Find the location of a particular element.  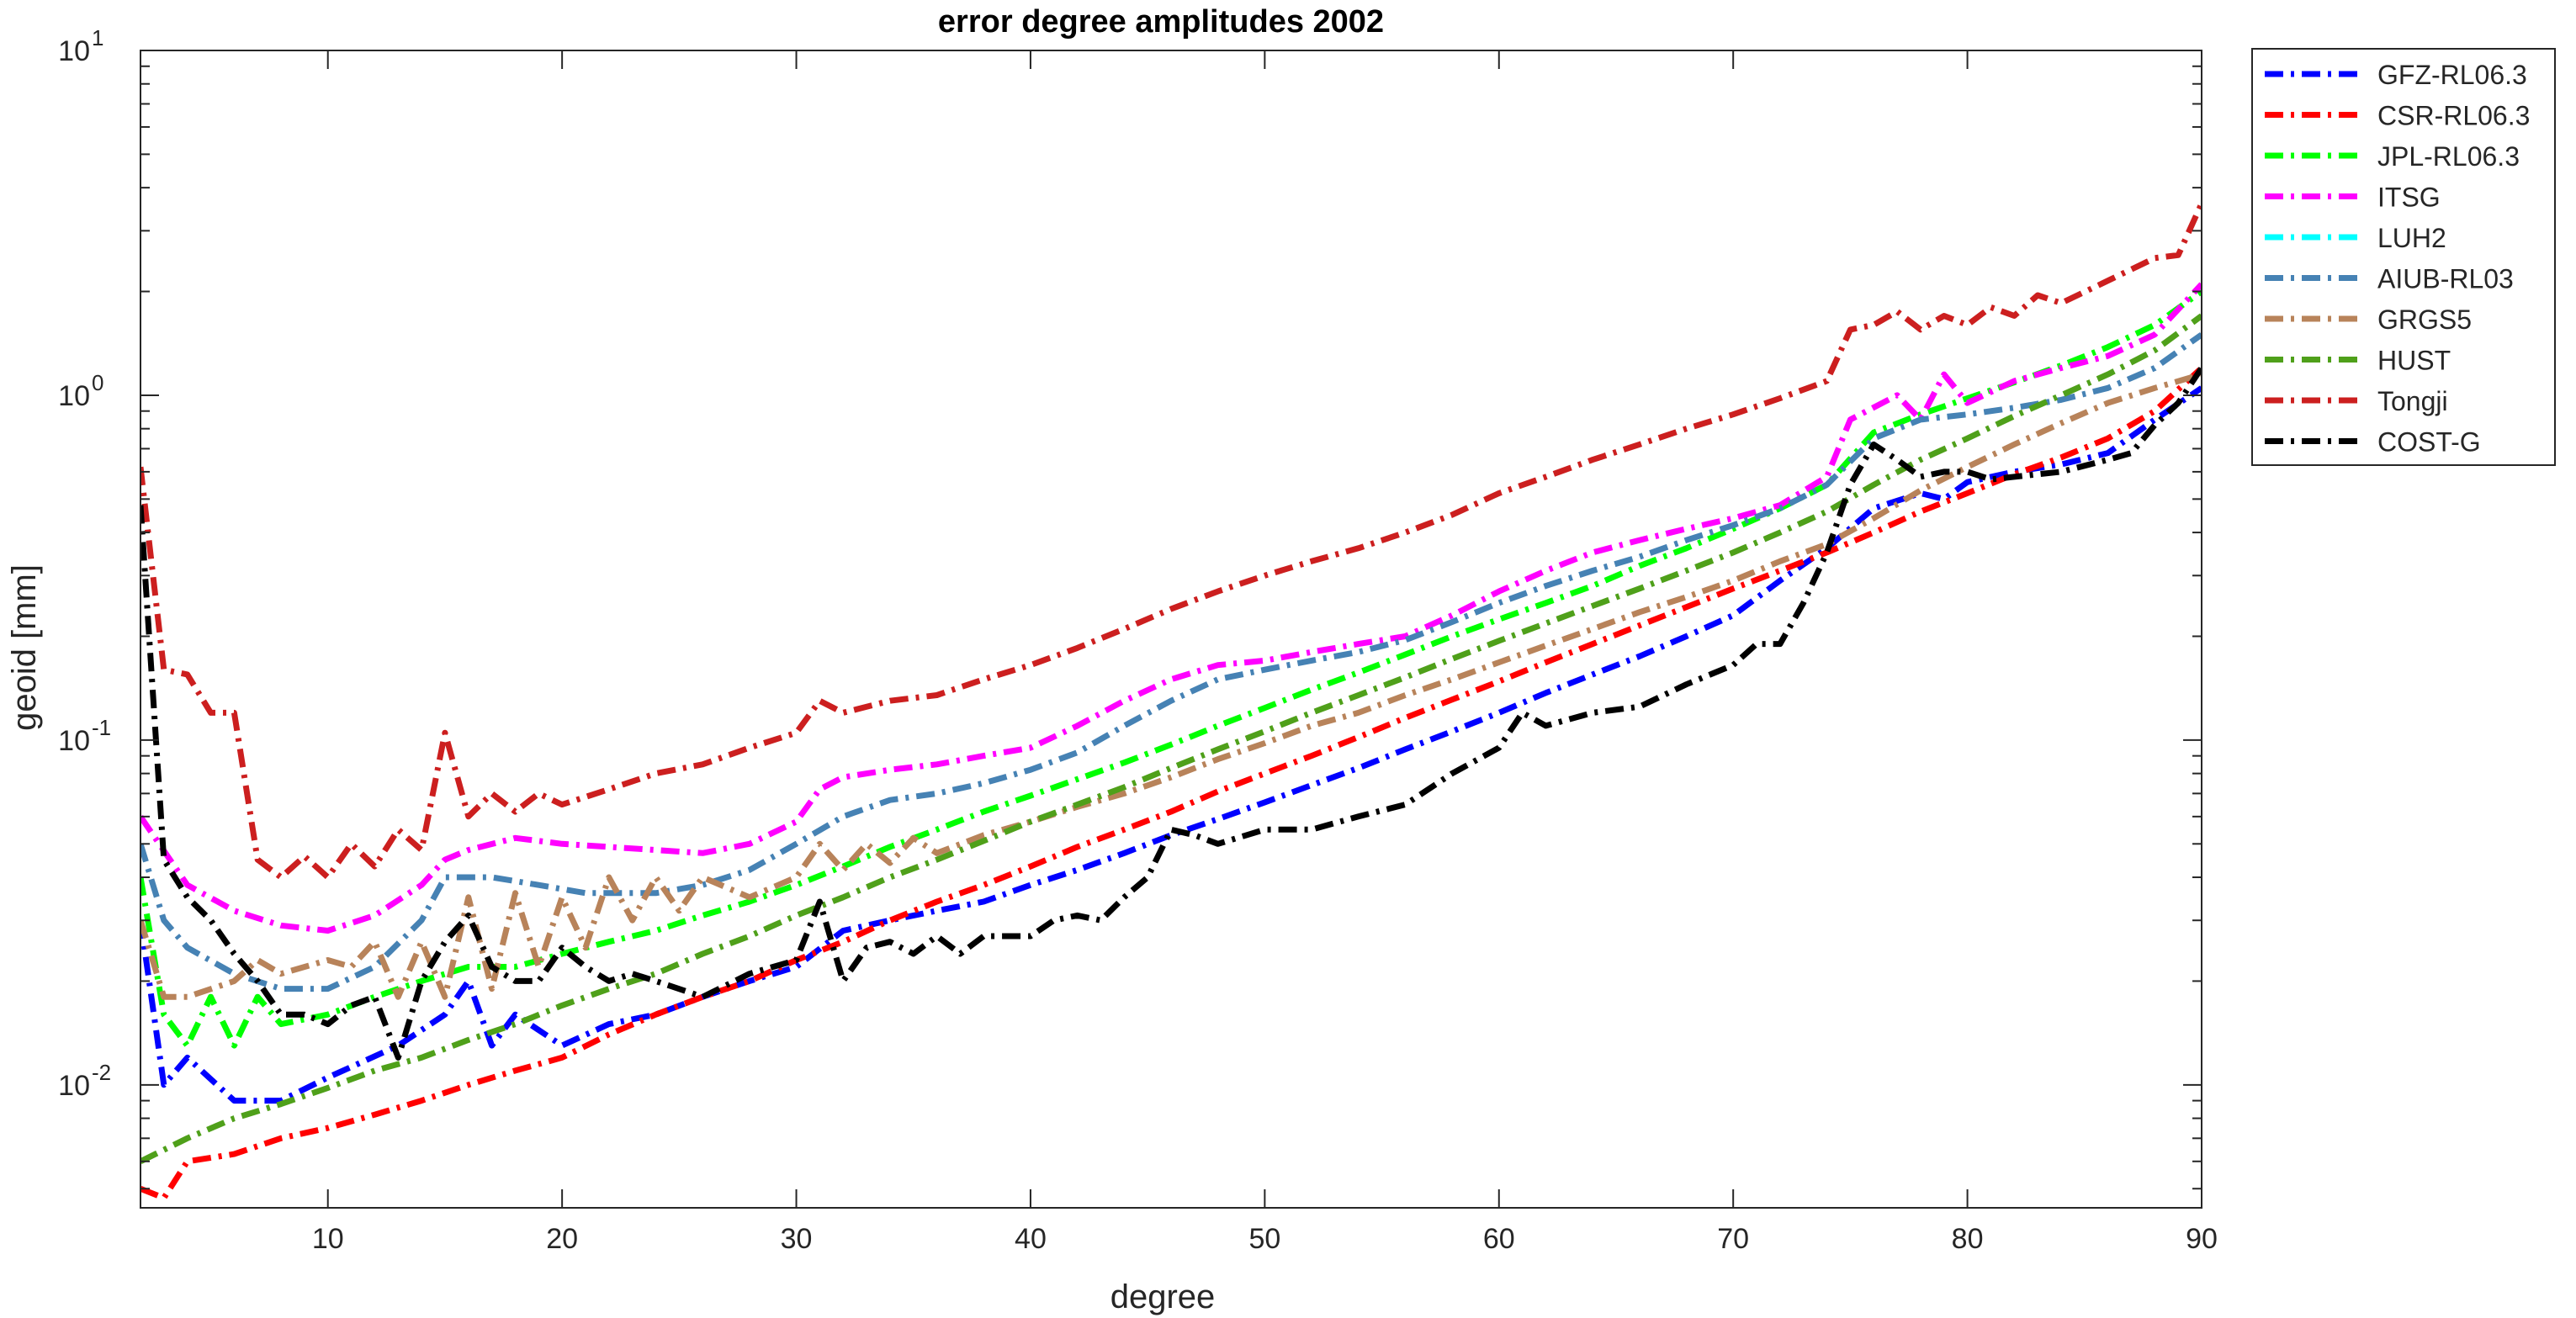

legend-label-4: LUH2 is located at coordinates (2411, 238).